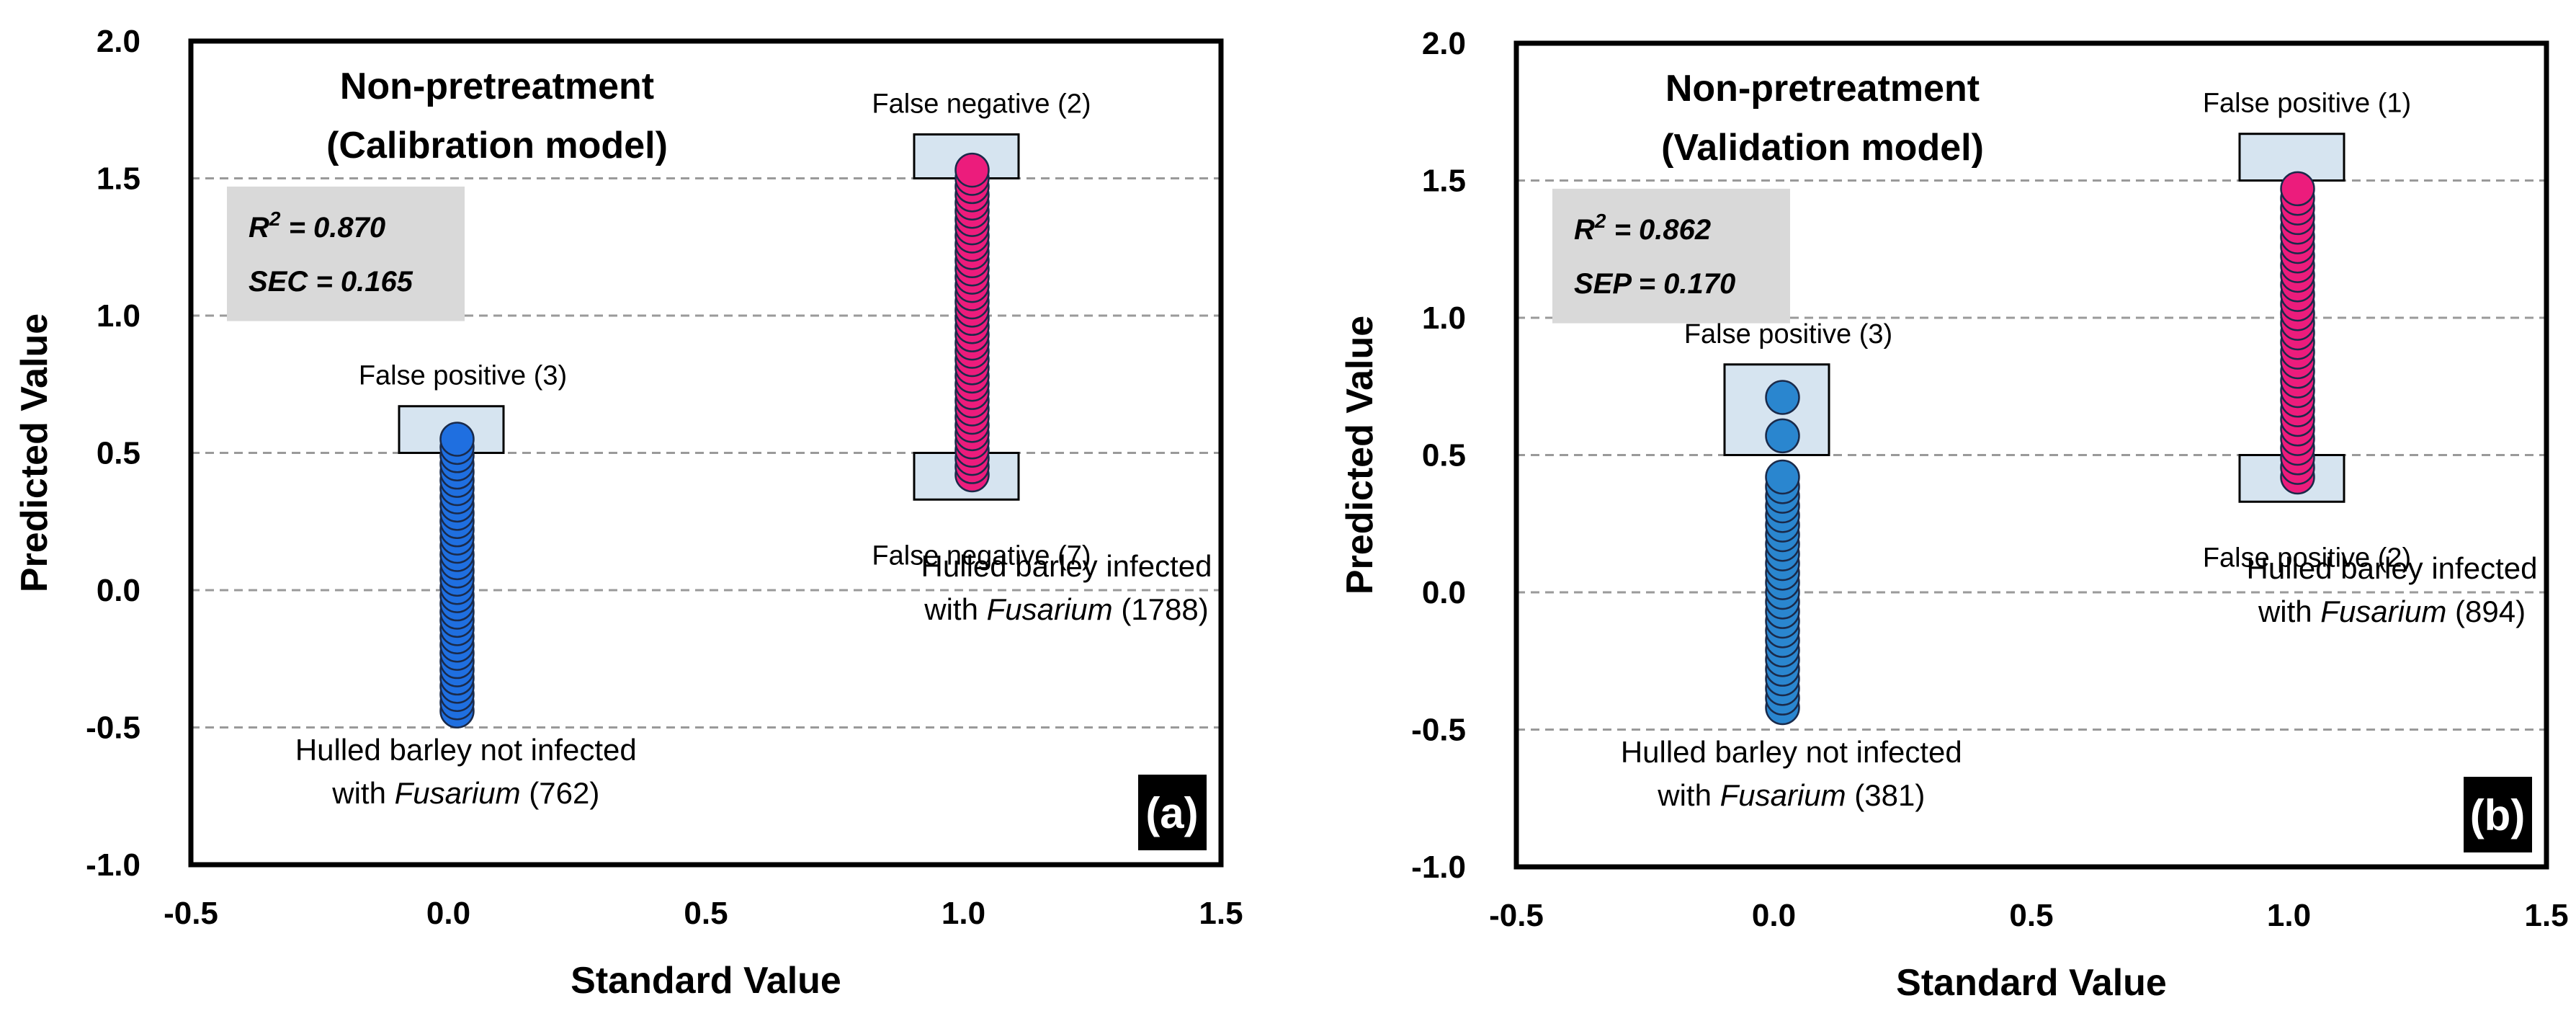  I want to click on chart-title-line2: (Validation model), so click(1822, 148).